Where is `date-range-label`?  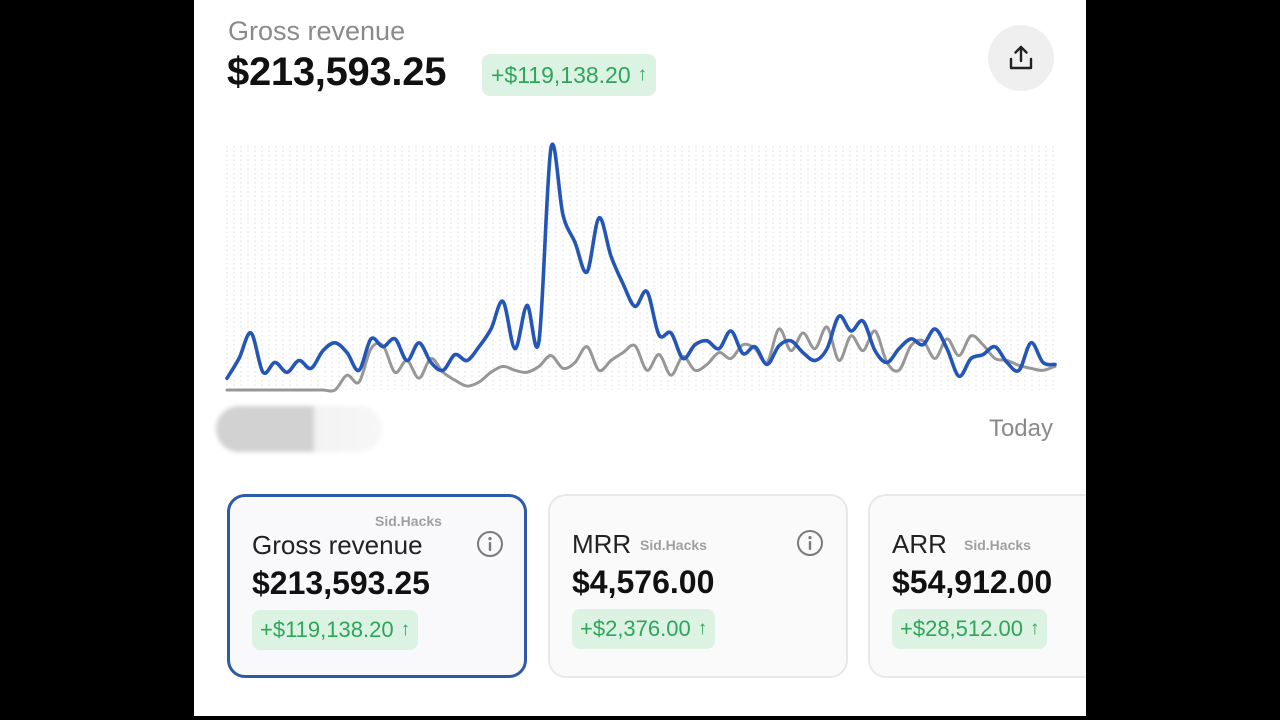
date-range-label is located at coordinates (299, 429).